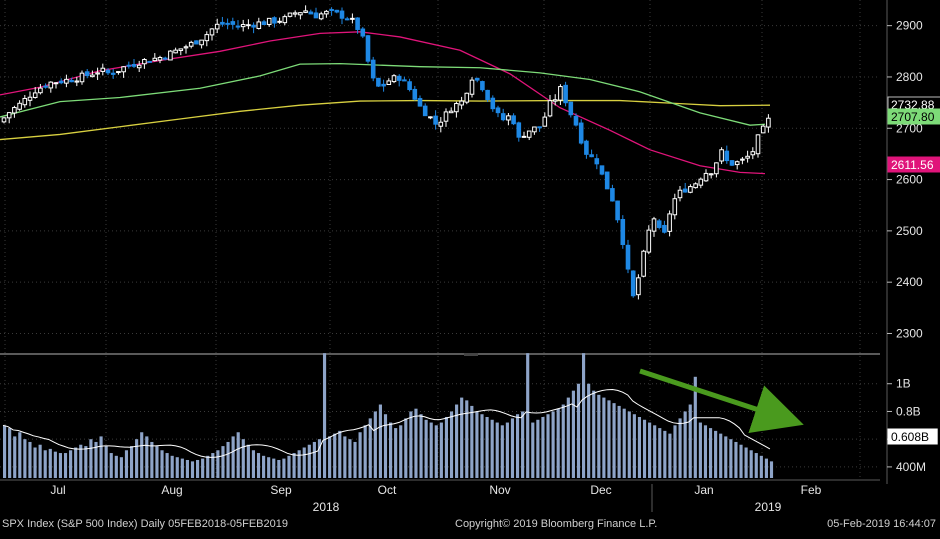  I want to click on month-label: Dec, so click(600, 490).